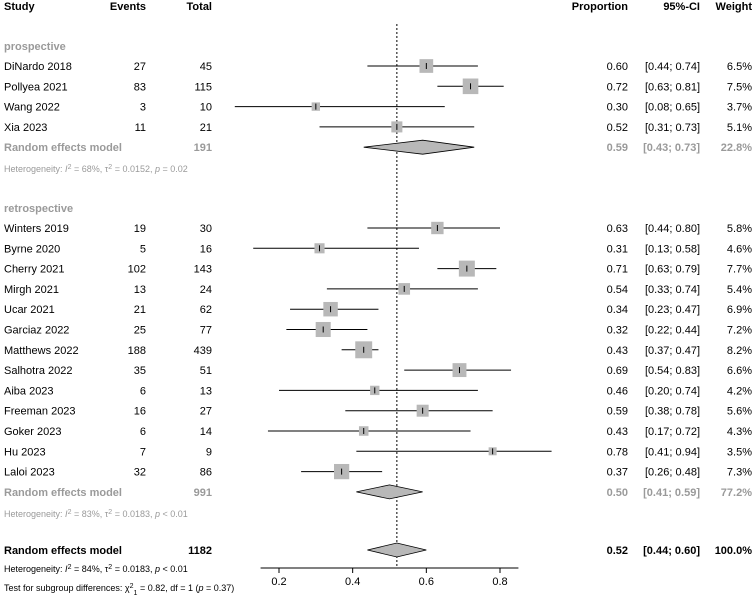  Describe the element at coordinates (63, 551) in the screenshot. I see `overall-label: Random effects model` at that location.